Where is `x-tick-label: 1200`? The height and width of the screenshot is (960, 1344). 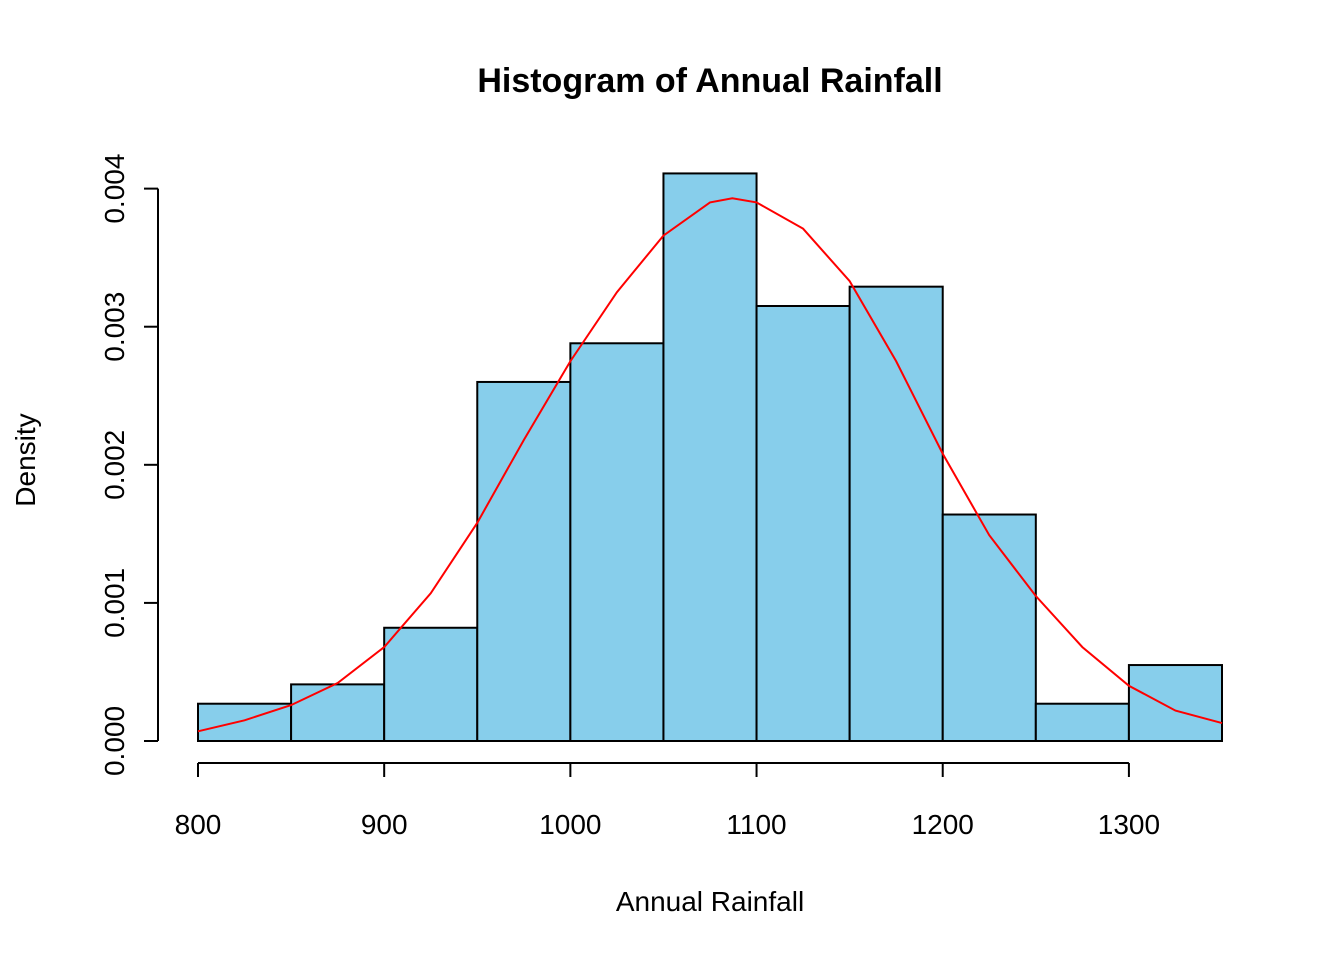 x-tick-label: 1200 is located at coordinates (943, 824).